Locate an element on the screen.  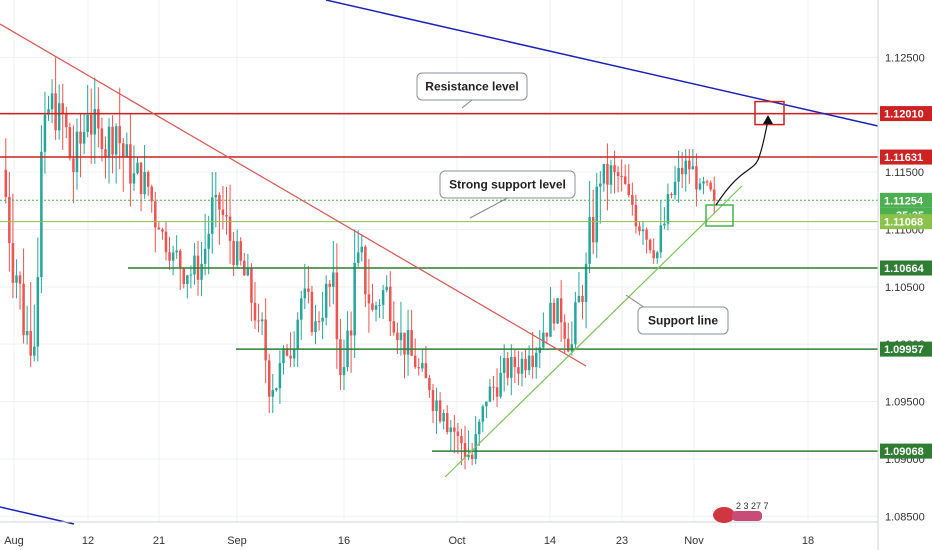
price-tag-strong-support is located at coordinates (906, 222).